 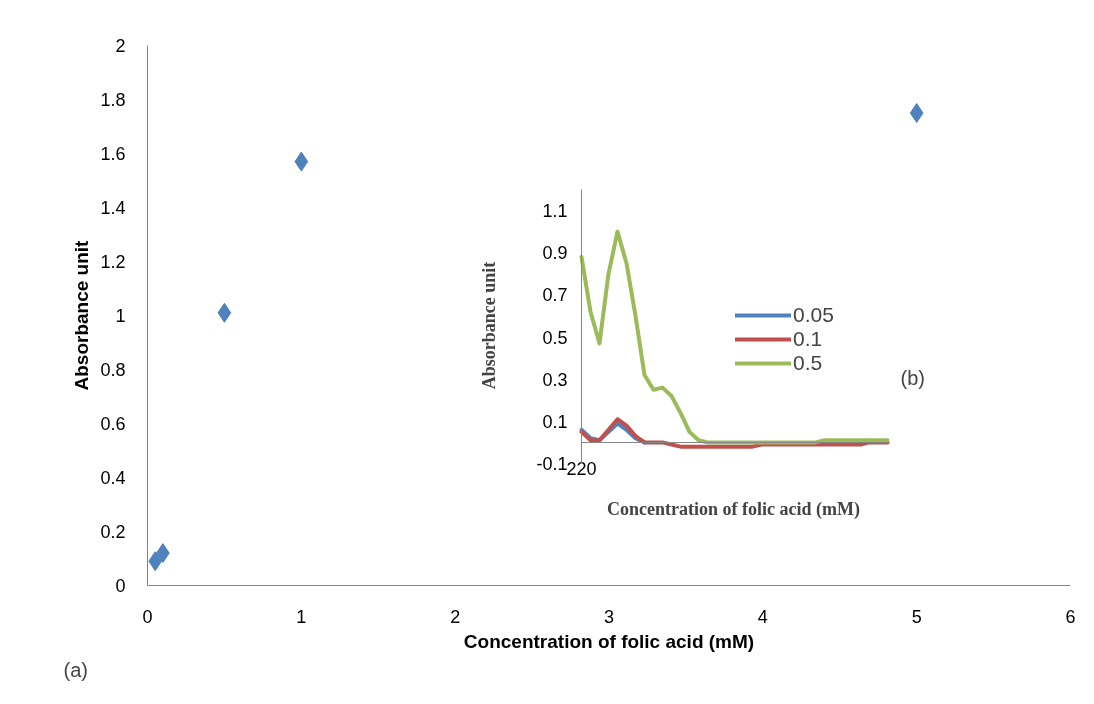 What do you see at coordinates (912, 377) in the screenshot?
I see `annotation: (b)` at bounding box center [912, 377].